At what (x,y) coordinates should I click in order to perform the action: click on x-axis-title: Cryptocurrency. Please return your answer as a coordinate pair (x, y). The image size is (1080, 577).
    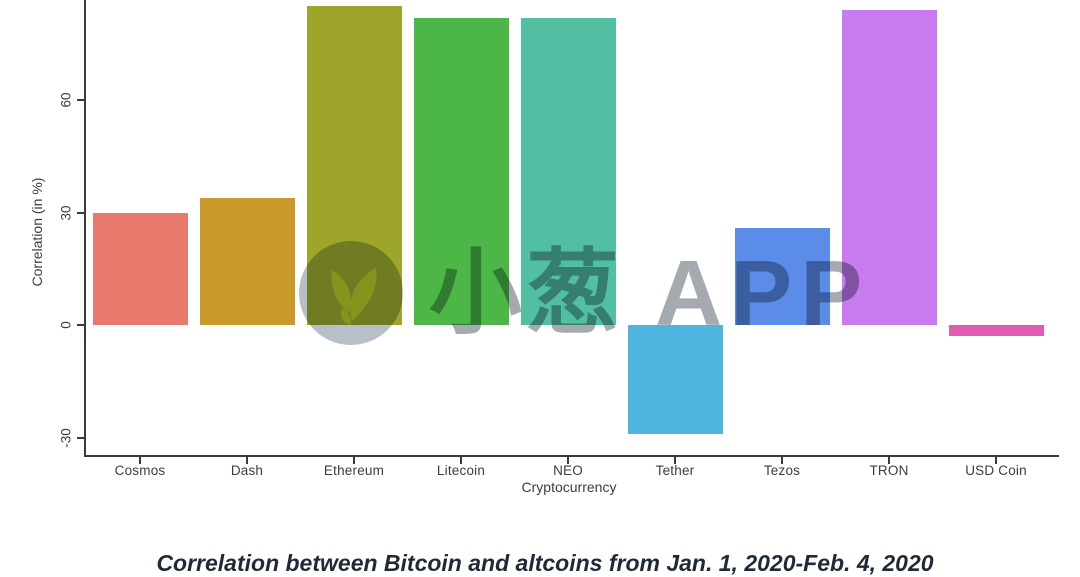
    Looking at the image, I should click on (569, 487).